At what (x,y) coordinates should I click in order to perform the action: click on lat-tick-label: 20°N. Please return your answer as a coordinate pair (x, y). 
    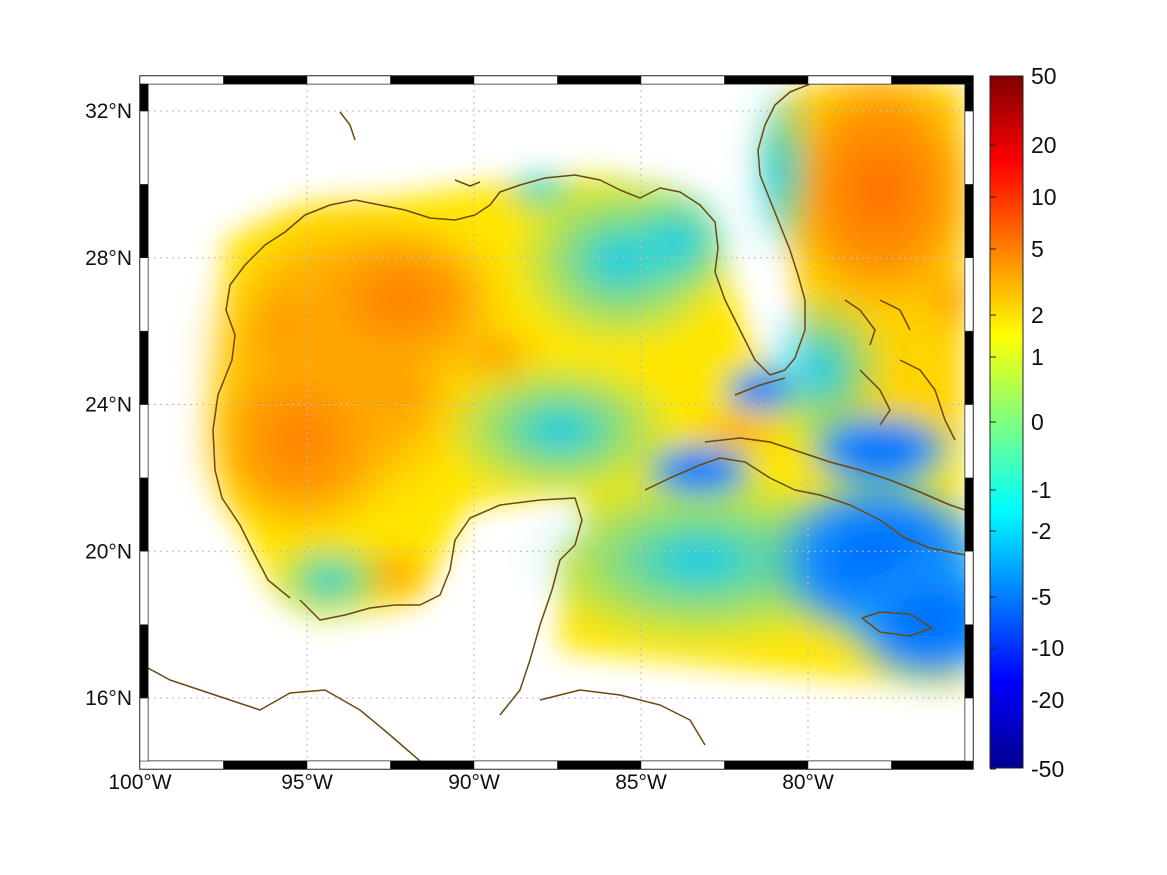
    Looking at the image, I should click on (108, 551).